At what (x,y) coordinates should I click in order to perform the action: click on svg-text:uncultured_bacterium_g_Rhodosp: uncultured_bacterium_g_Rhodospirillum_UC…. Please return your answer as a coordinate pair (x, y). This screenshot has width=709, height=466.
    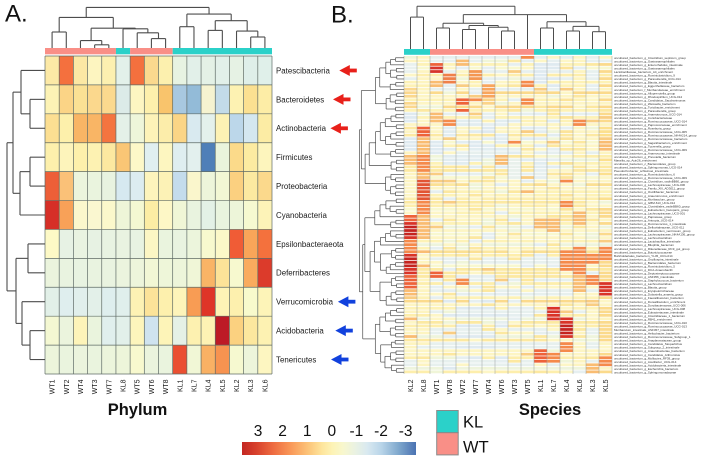
    Looking at the image, I should click on (648, 97).